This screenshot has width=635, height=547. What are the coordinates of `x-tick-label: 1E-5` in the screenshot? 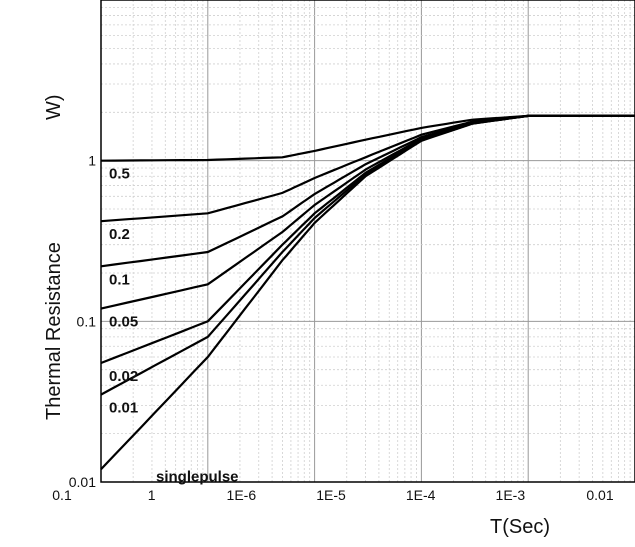 It's located at (331, 495).